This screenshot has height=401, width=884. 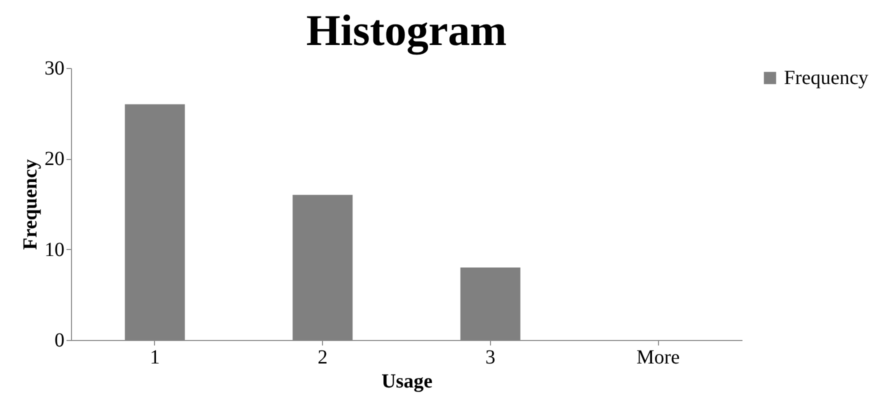 What do you see at coordinates (406, 30) in the screenshot?
I see `chart-title: Histogram` at bounding box center [406, 30].